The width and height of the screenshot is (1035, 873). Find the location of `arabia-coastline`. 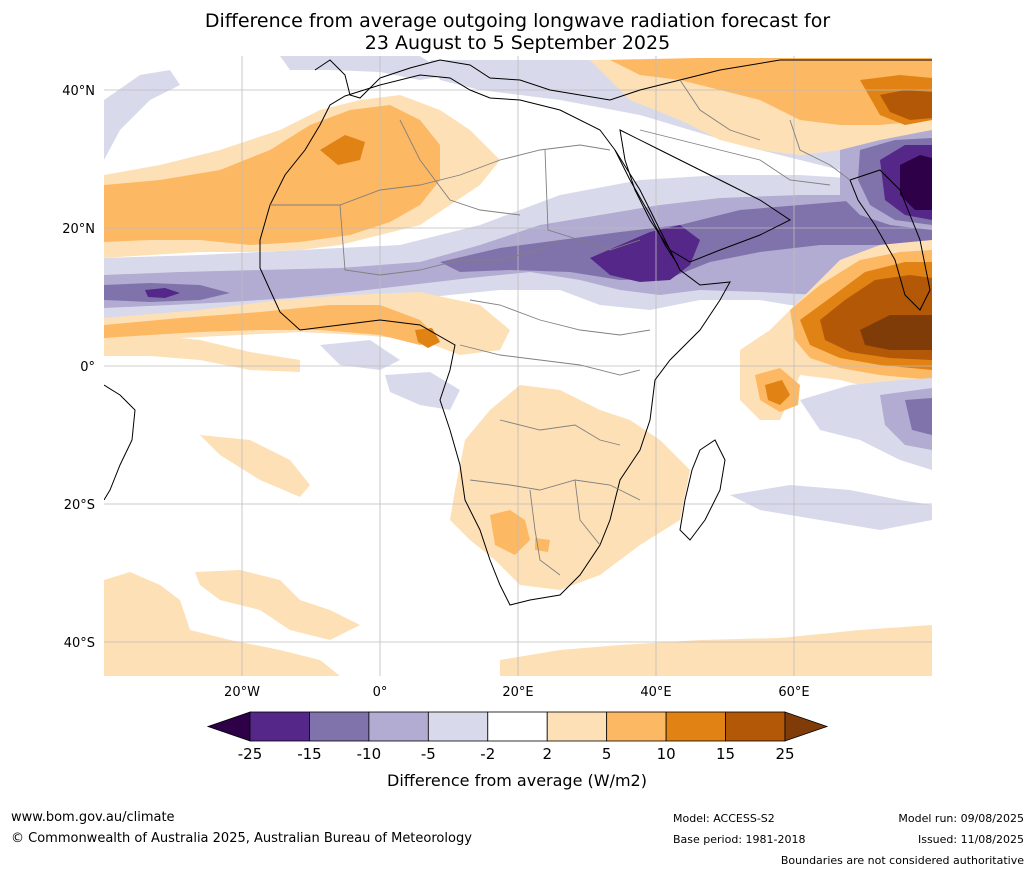

arabia-coastline is located at coordinates (705, 196).